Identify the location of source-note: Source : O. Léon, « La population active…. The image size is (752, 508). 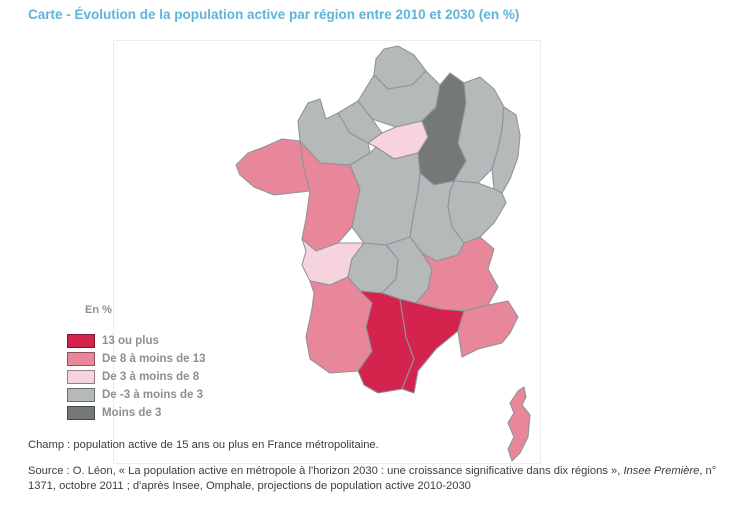
(378, 479).